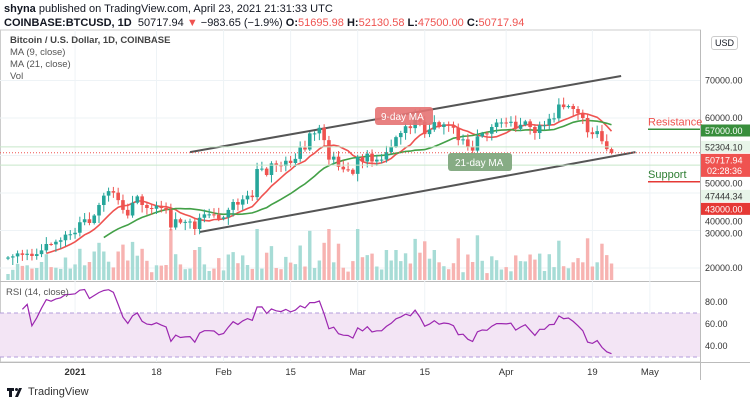 This screenshot has height=409, width=750. Describe the element at coordinates (402, 117) in the screenshot. I see `annotation-ma9: 9-day MA` at that location.